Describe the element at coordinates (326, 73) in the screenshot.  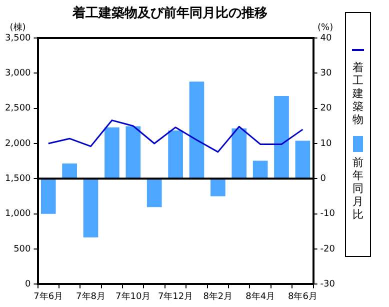
I see `y2-tick-label: 30` at that location.